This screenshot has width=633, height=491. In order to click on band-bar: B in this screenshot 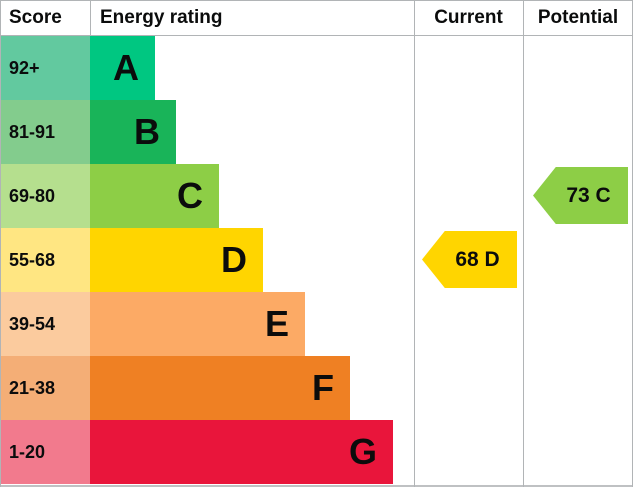, I will do `click(133, 132)`.